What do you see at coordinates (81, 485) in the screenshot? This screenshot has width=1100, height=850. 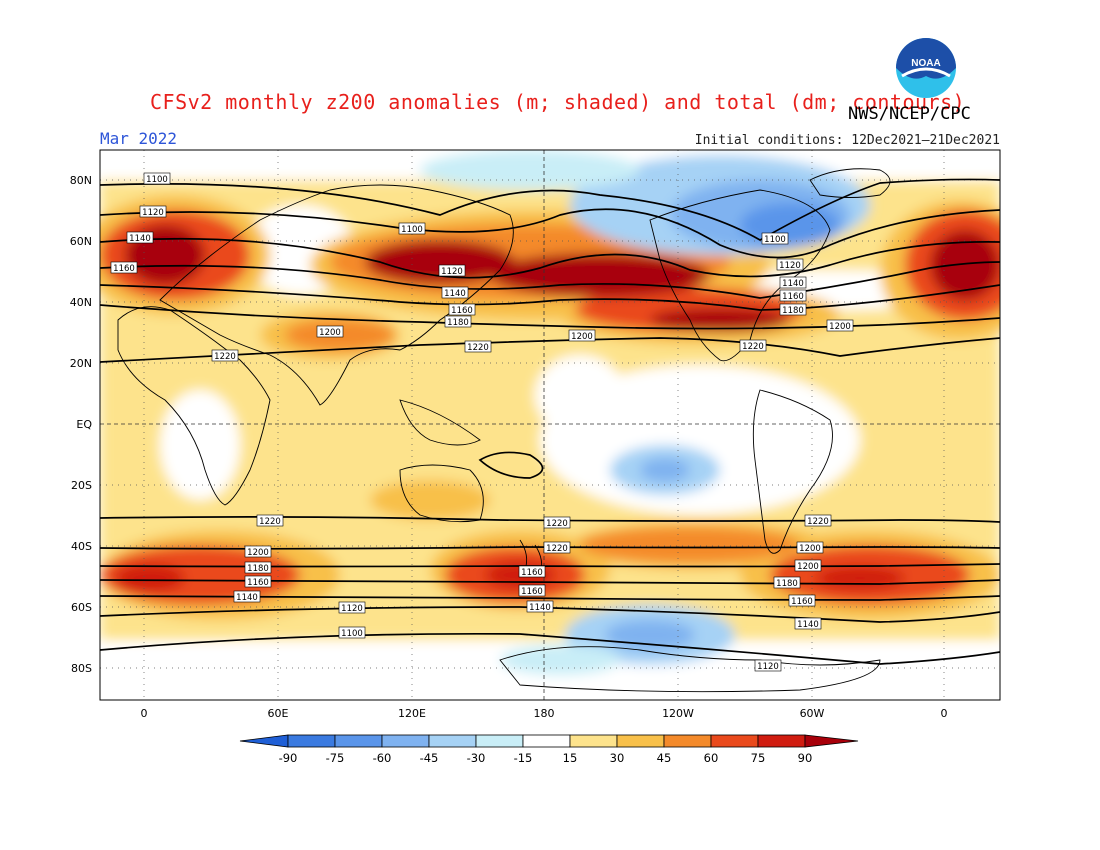 I see `lat-label-20s: 20S` at bounding box center [81, 485].